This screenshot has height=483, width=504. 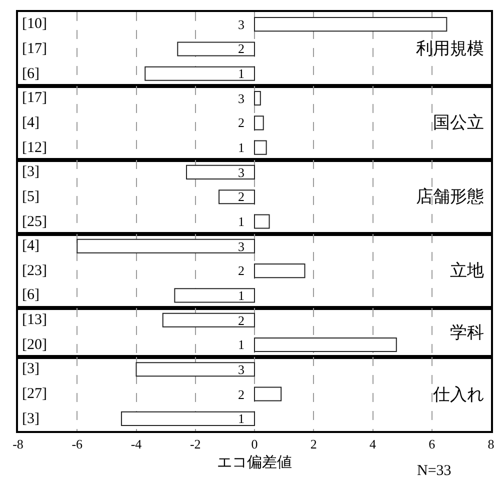 I want to click on x-tick-label: 4, so click(x=373, y=444).